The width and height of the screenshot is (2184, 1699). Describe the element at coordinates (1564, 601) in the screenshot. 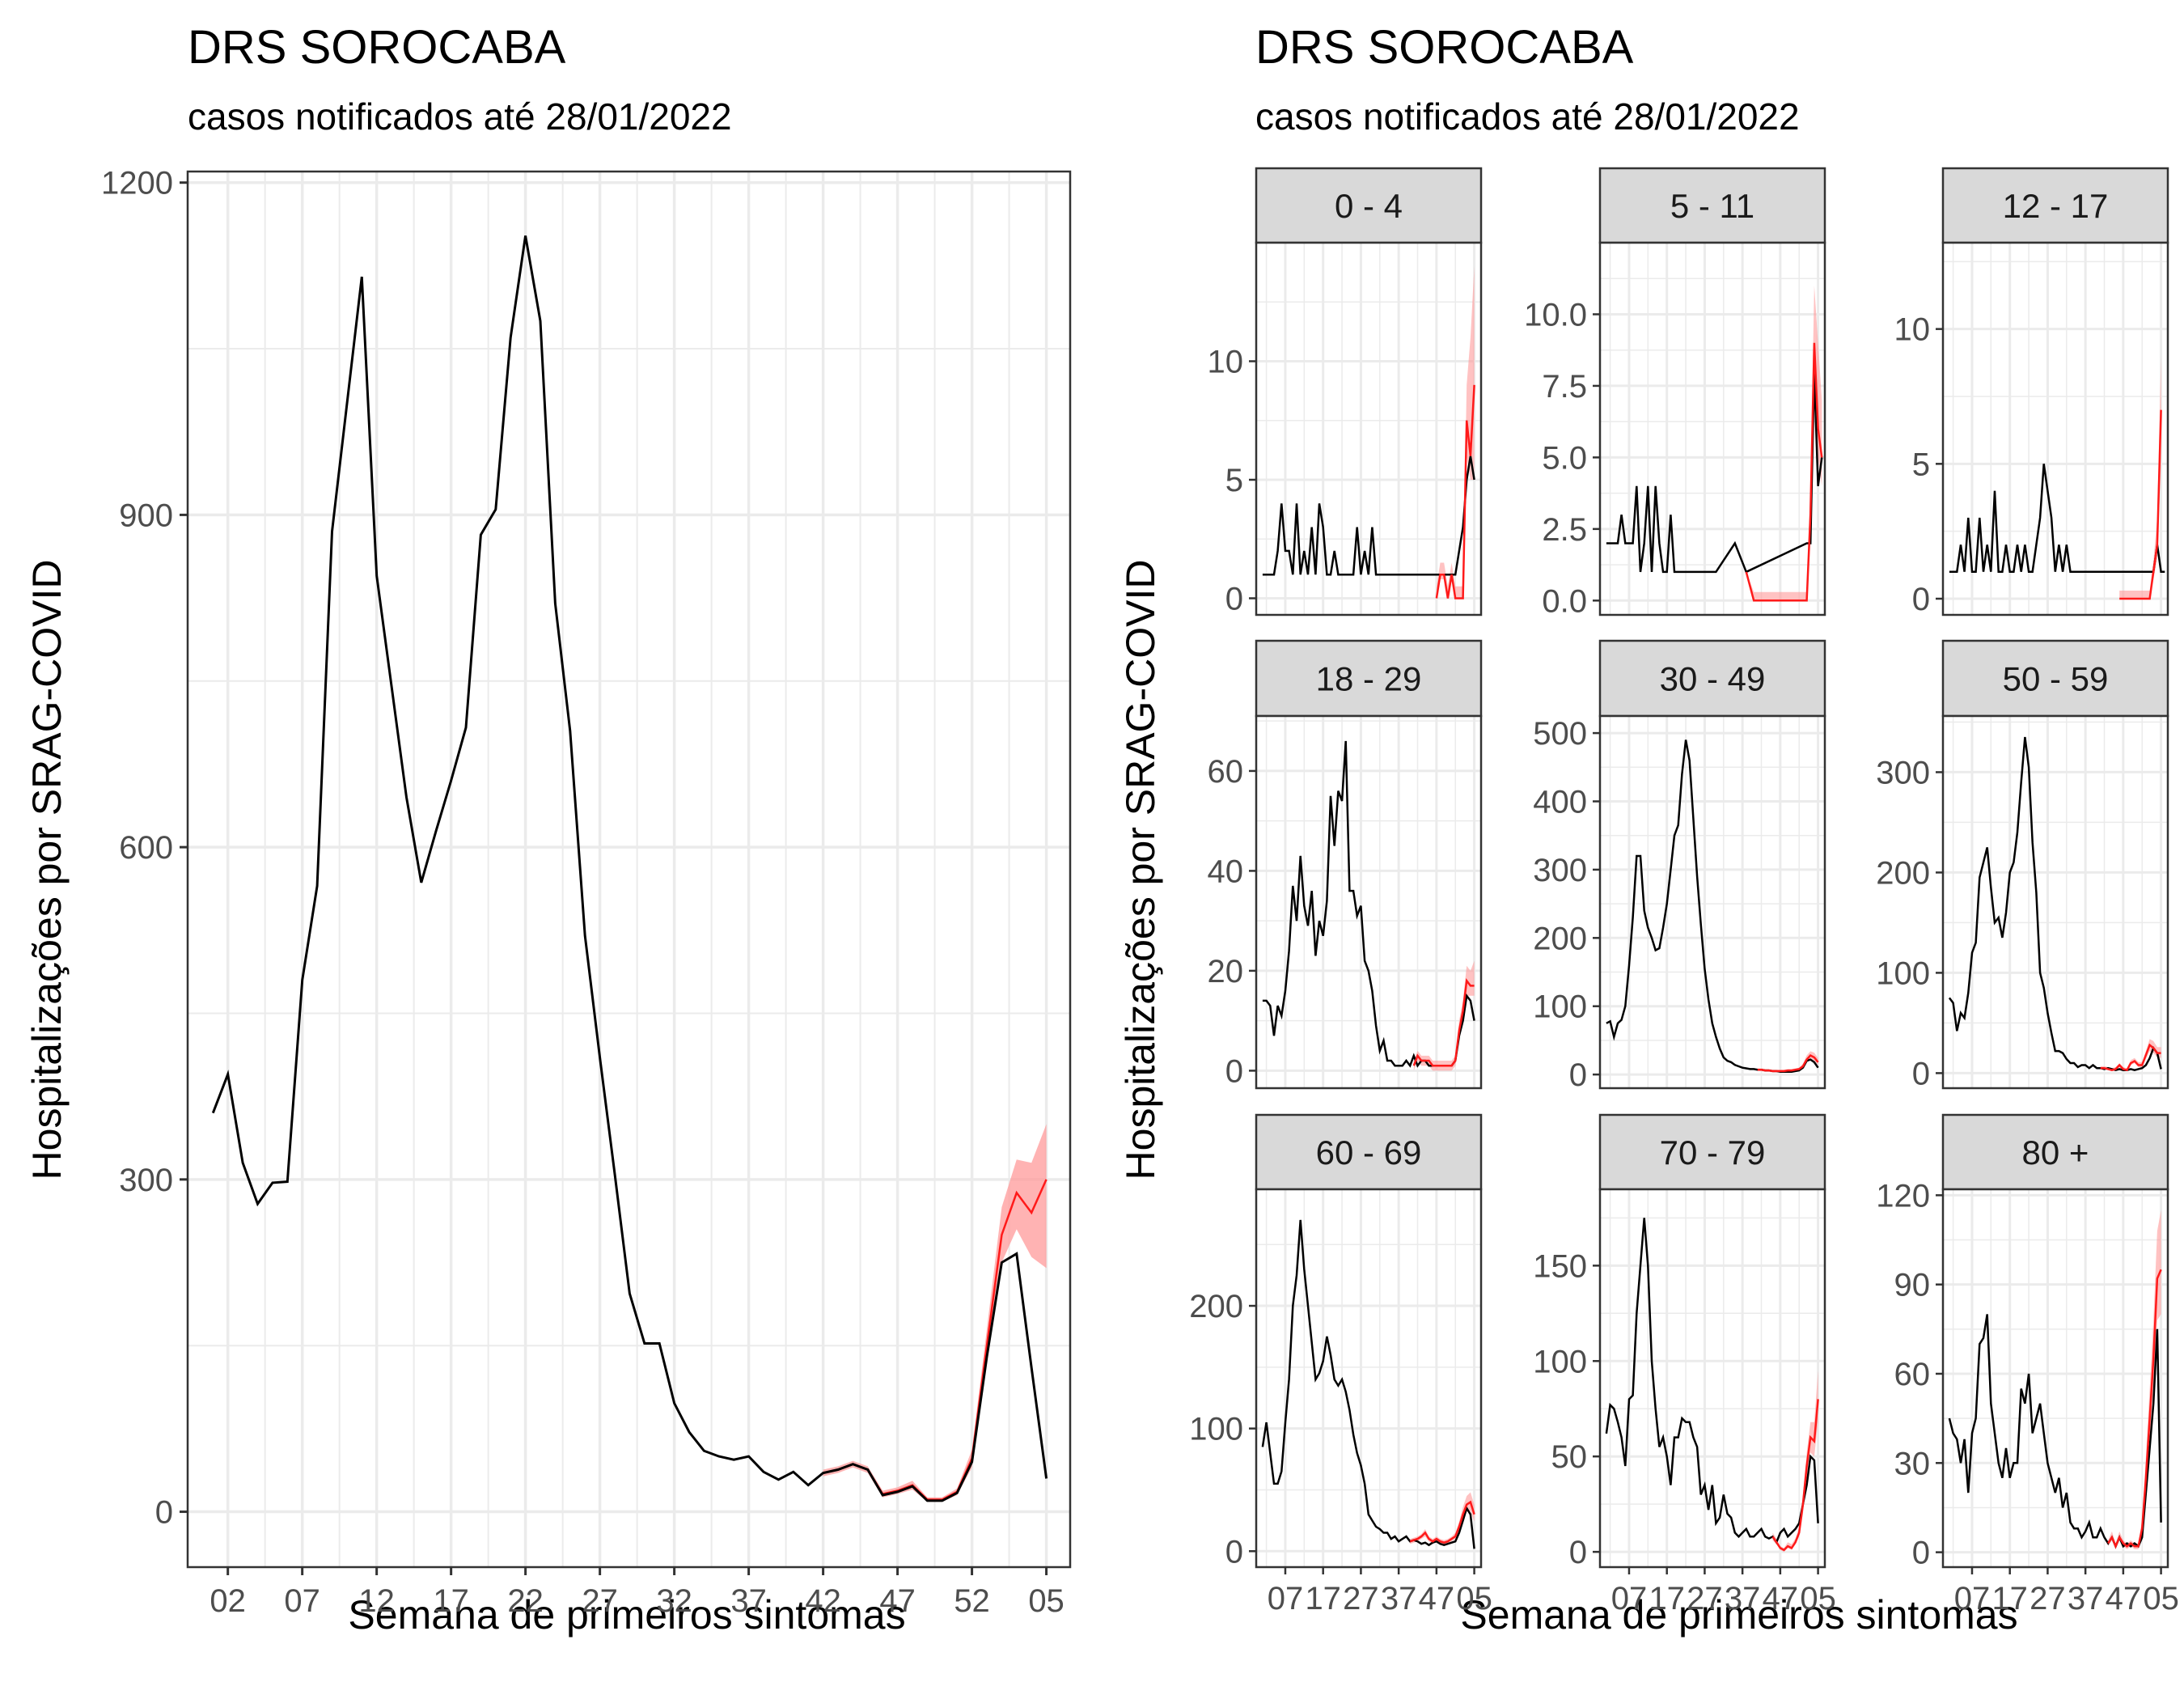

I see `y-tick-label: 0.0` at that location.